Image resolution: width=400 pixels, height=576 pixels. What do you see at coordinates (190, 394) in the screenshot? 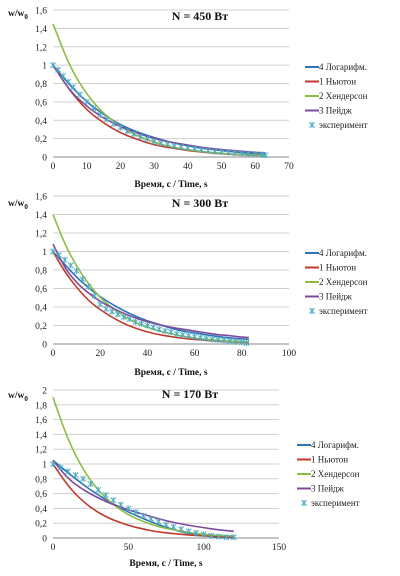
I see `chart-title: N = 170 Вт` at bounding box center [190, 394].